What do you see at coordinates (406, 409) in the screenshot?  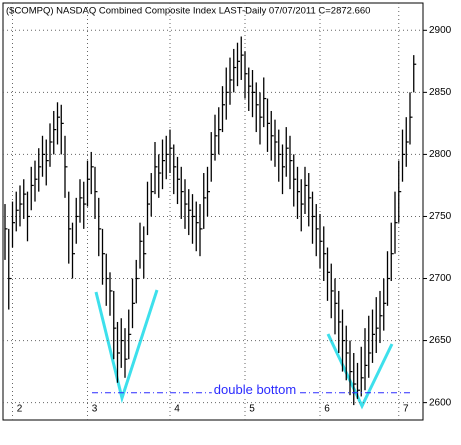 I see `x-tick-label: 7` at bounding box center [406, 409].